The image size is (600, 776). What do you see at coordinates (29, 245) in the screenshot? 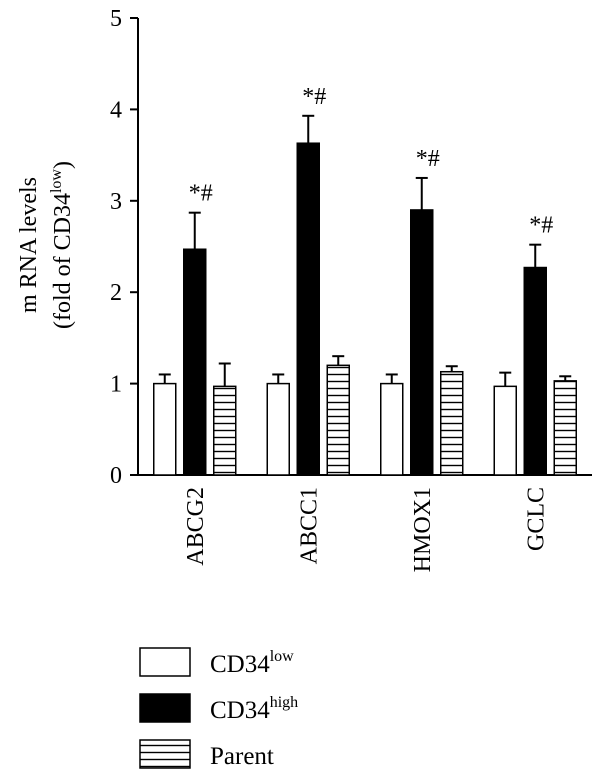
I see `y-axis-title-line1: m RNA levels` at bounding box center [29, 245].